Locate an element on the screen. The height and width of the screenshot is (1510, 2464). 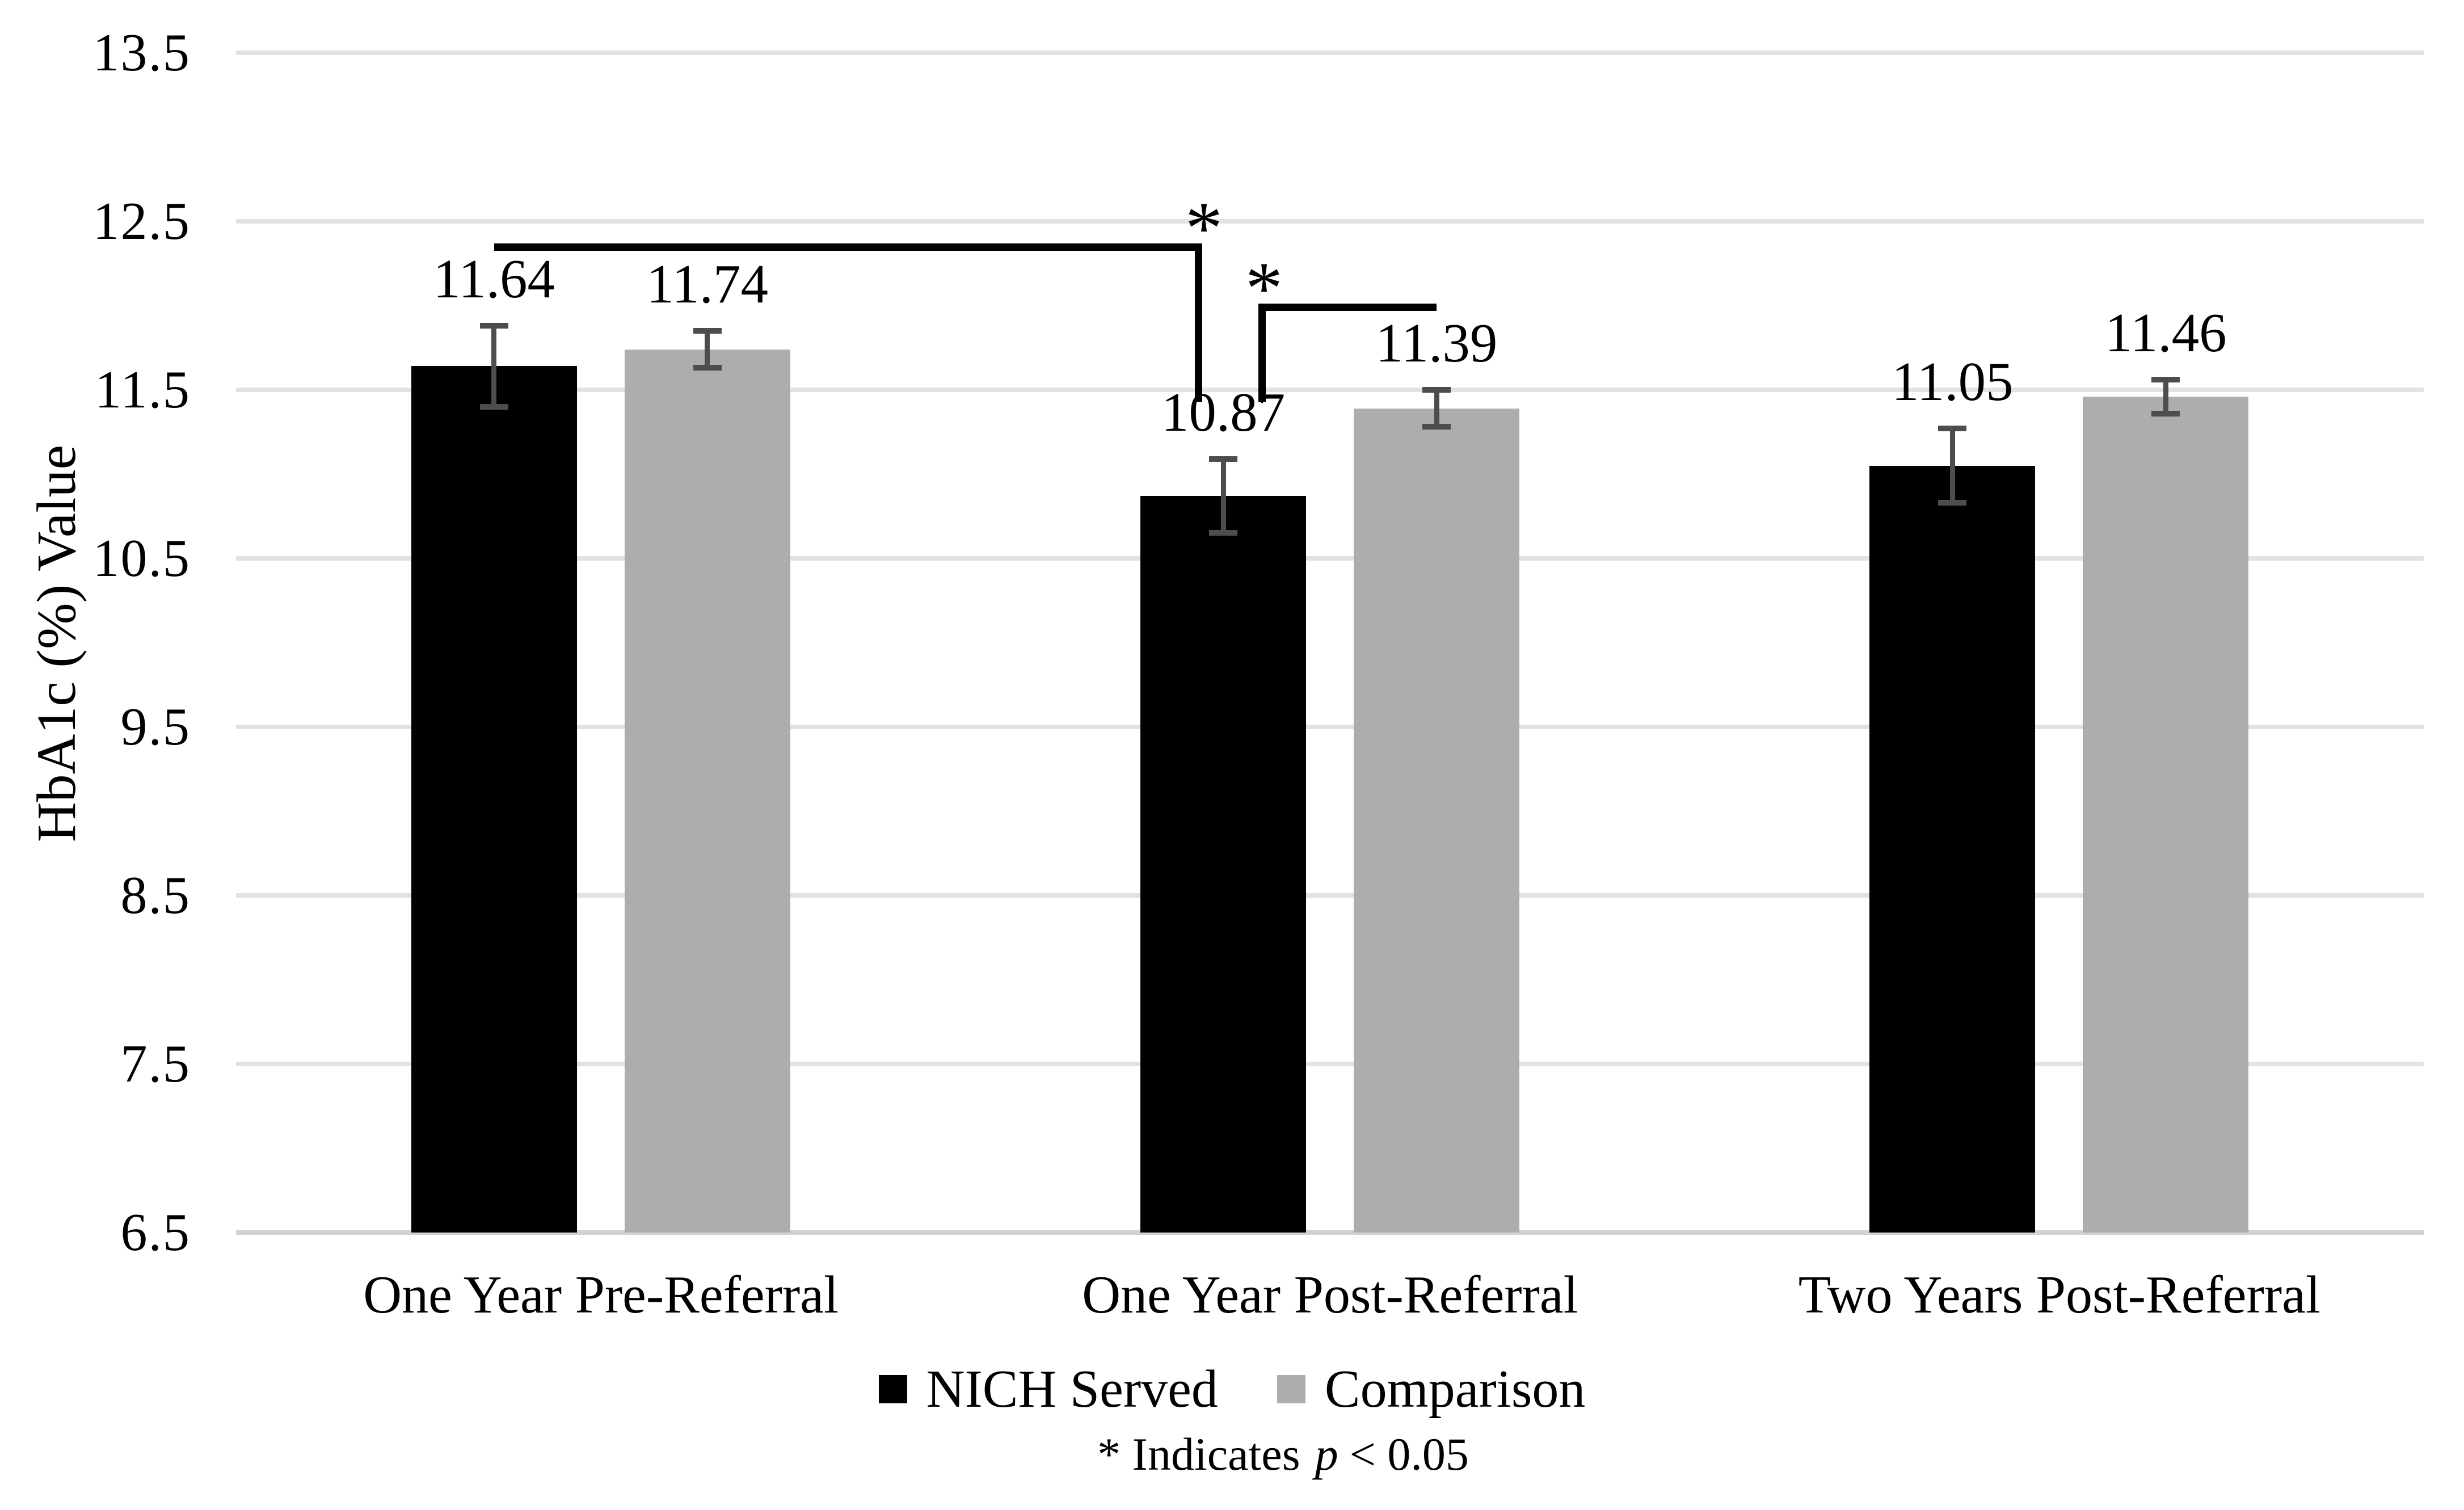
bar-comparison-two-years-post-referral is located at coordinates (2166, 814).